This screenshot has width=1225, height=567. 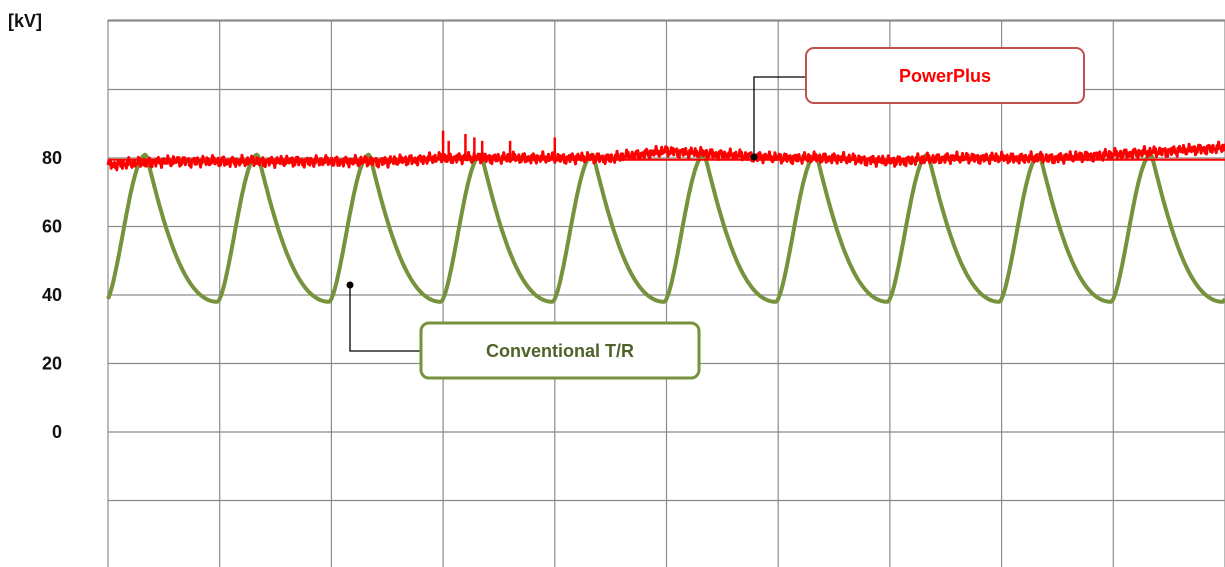 I want to click on y-tick-label: 0, so click(x=57, y=432).